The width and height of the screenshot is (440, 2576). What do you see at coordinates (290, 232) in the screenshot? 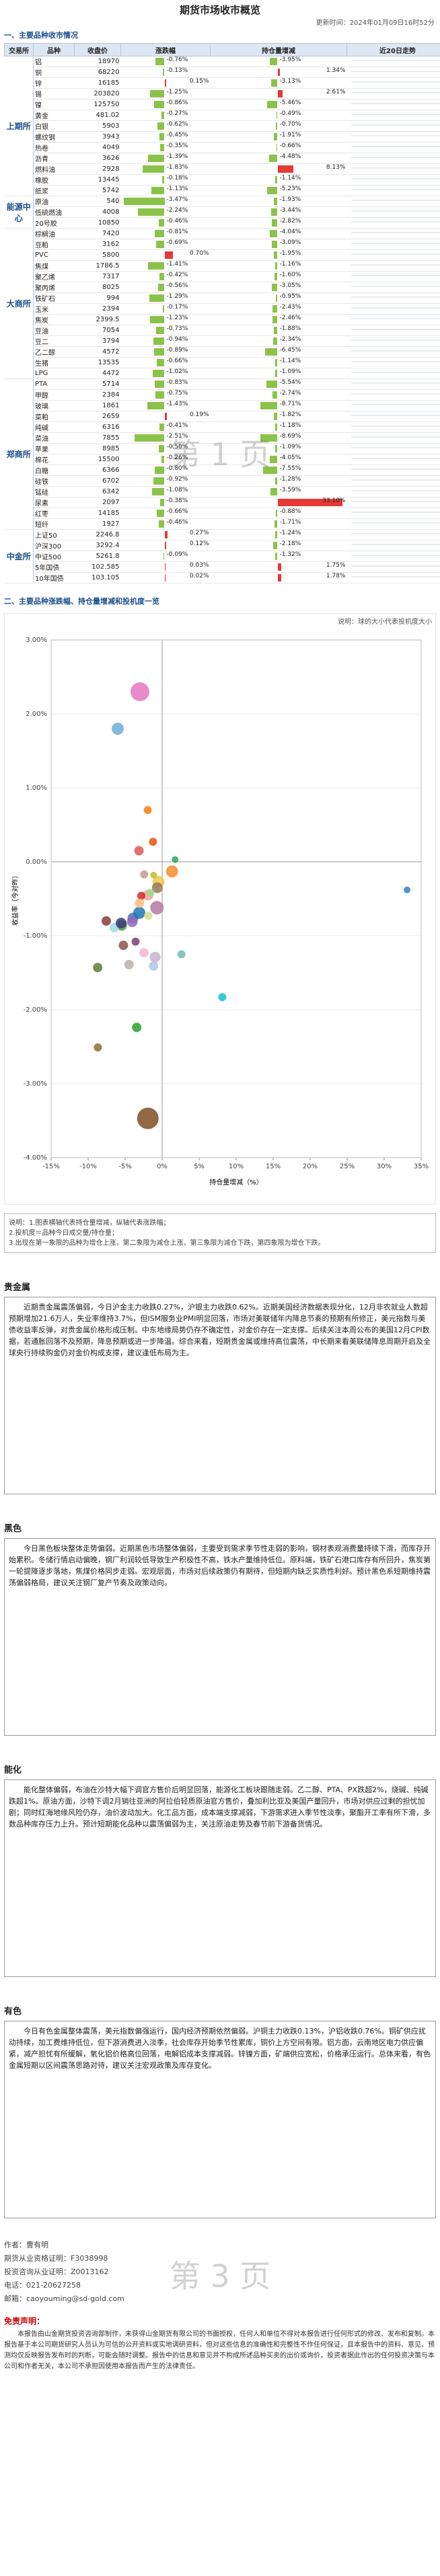
I see `oi-bar-label: -4.04%` at bounding box center [290, 232].